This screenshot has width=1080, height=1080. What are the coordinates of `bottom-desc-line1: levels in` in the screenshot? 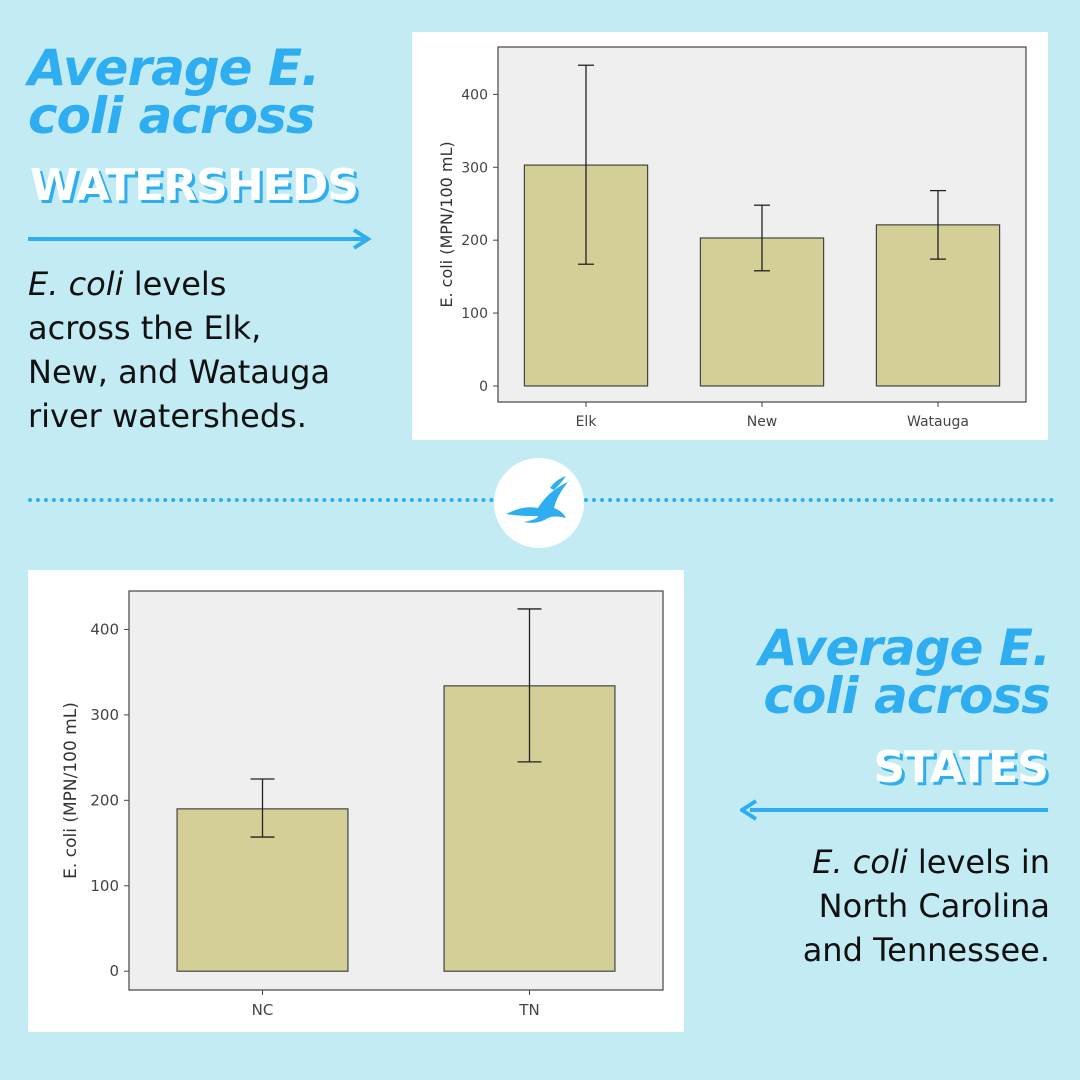 It's located at (978, 862).